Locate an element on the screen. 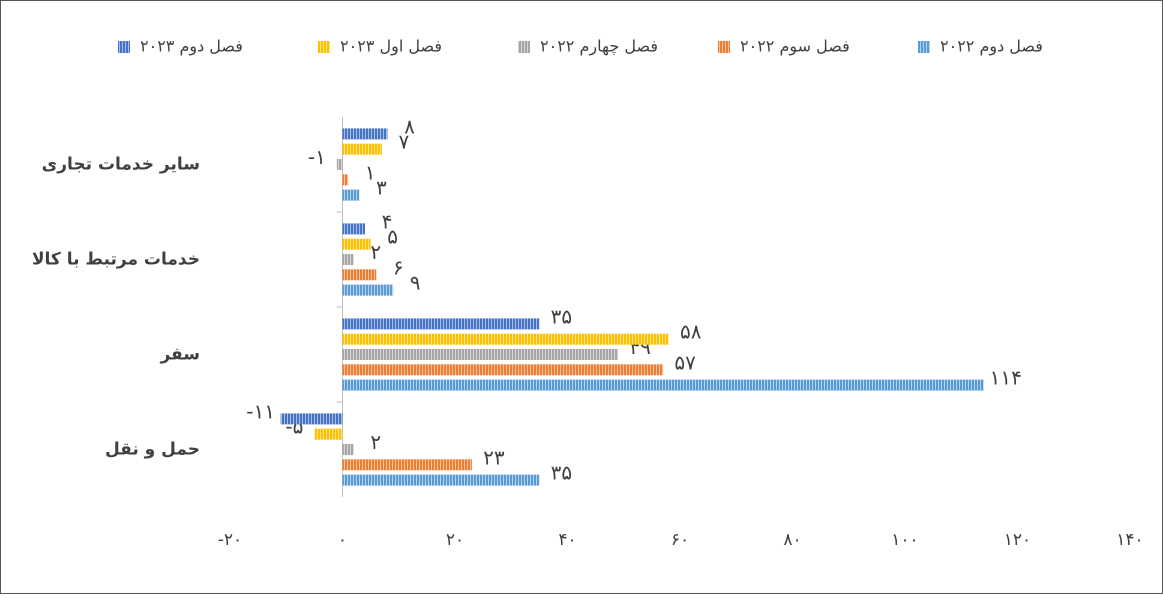 This screenshot has height=598, width=1163. data-label: ۵۸ is located at coordinates (691, 332).